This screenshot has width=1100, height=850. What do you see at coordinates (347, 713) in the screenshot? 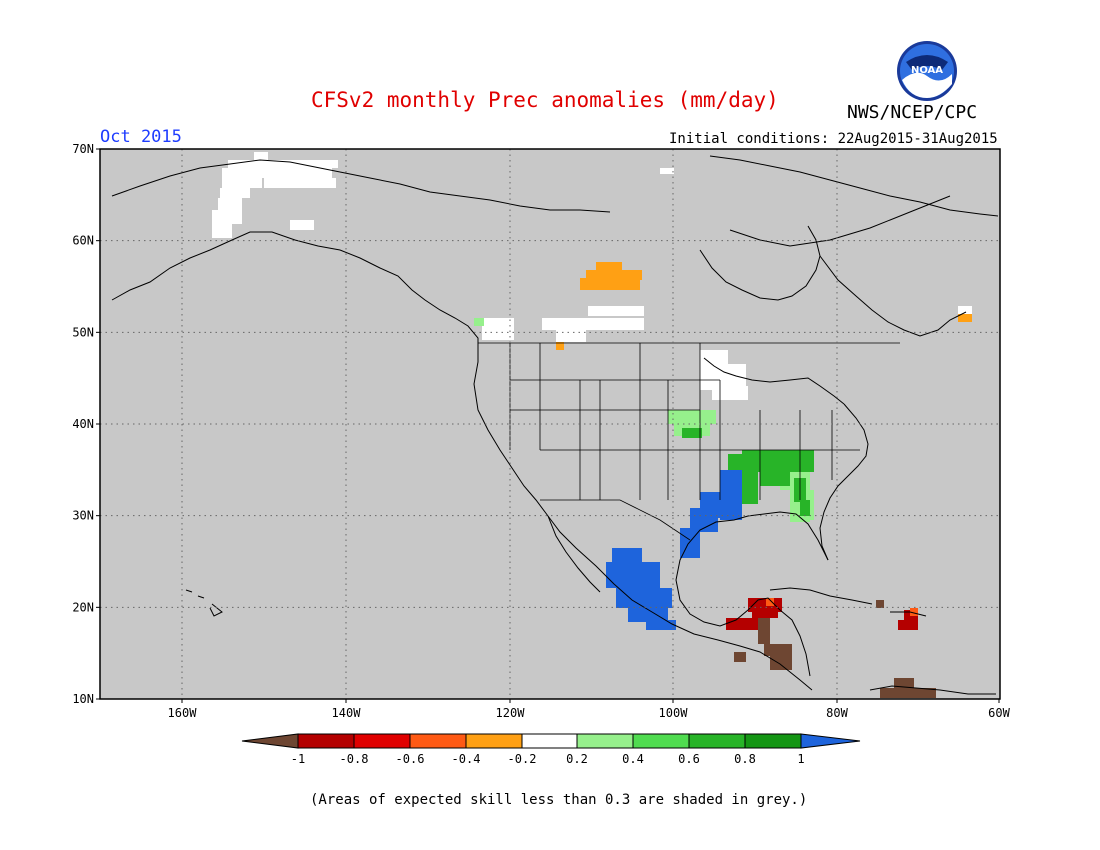
I see `lon-label: 140W` at bounding box center [347, 713].